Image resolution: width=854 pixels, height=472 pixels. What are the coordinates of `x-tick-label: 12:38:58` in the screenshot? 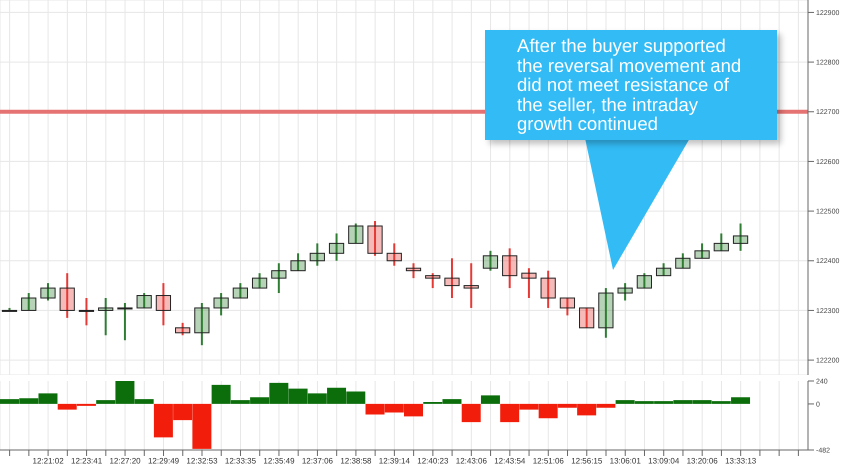 It's located at (356, 461).